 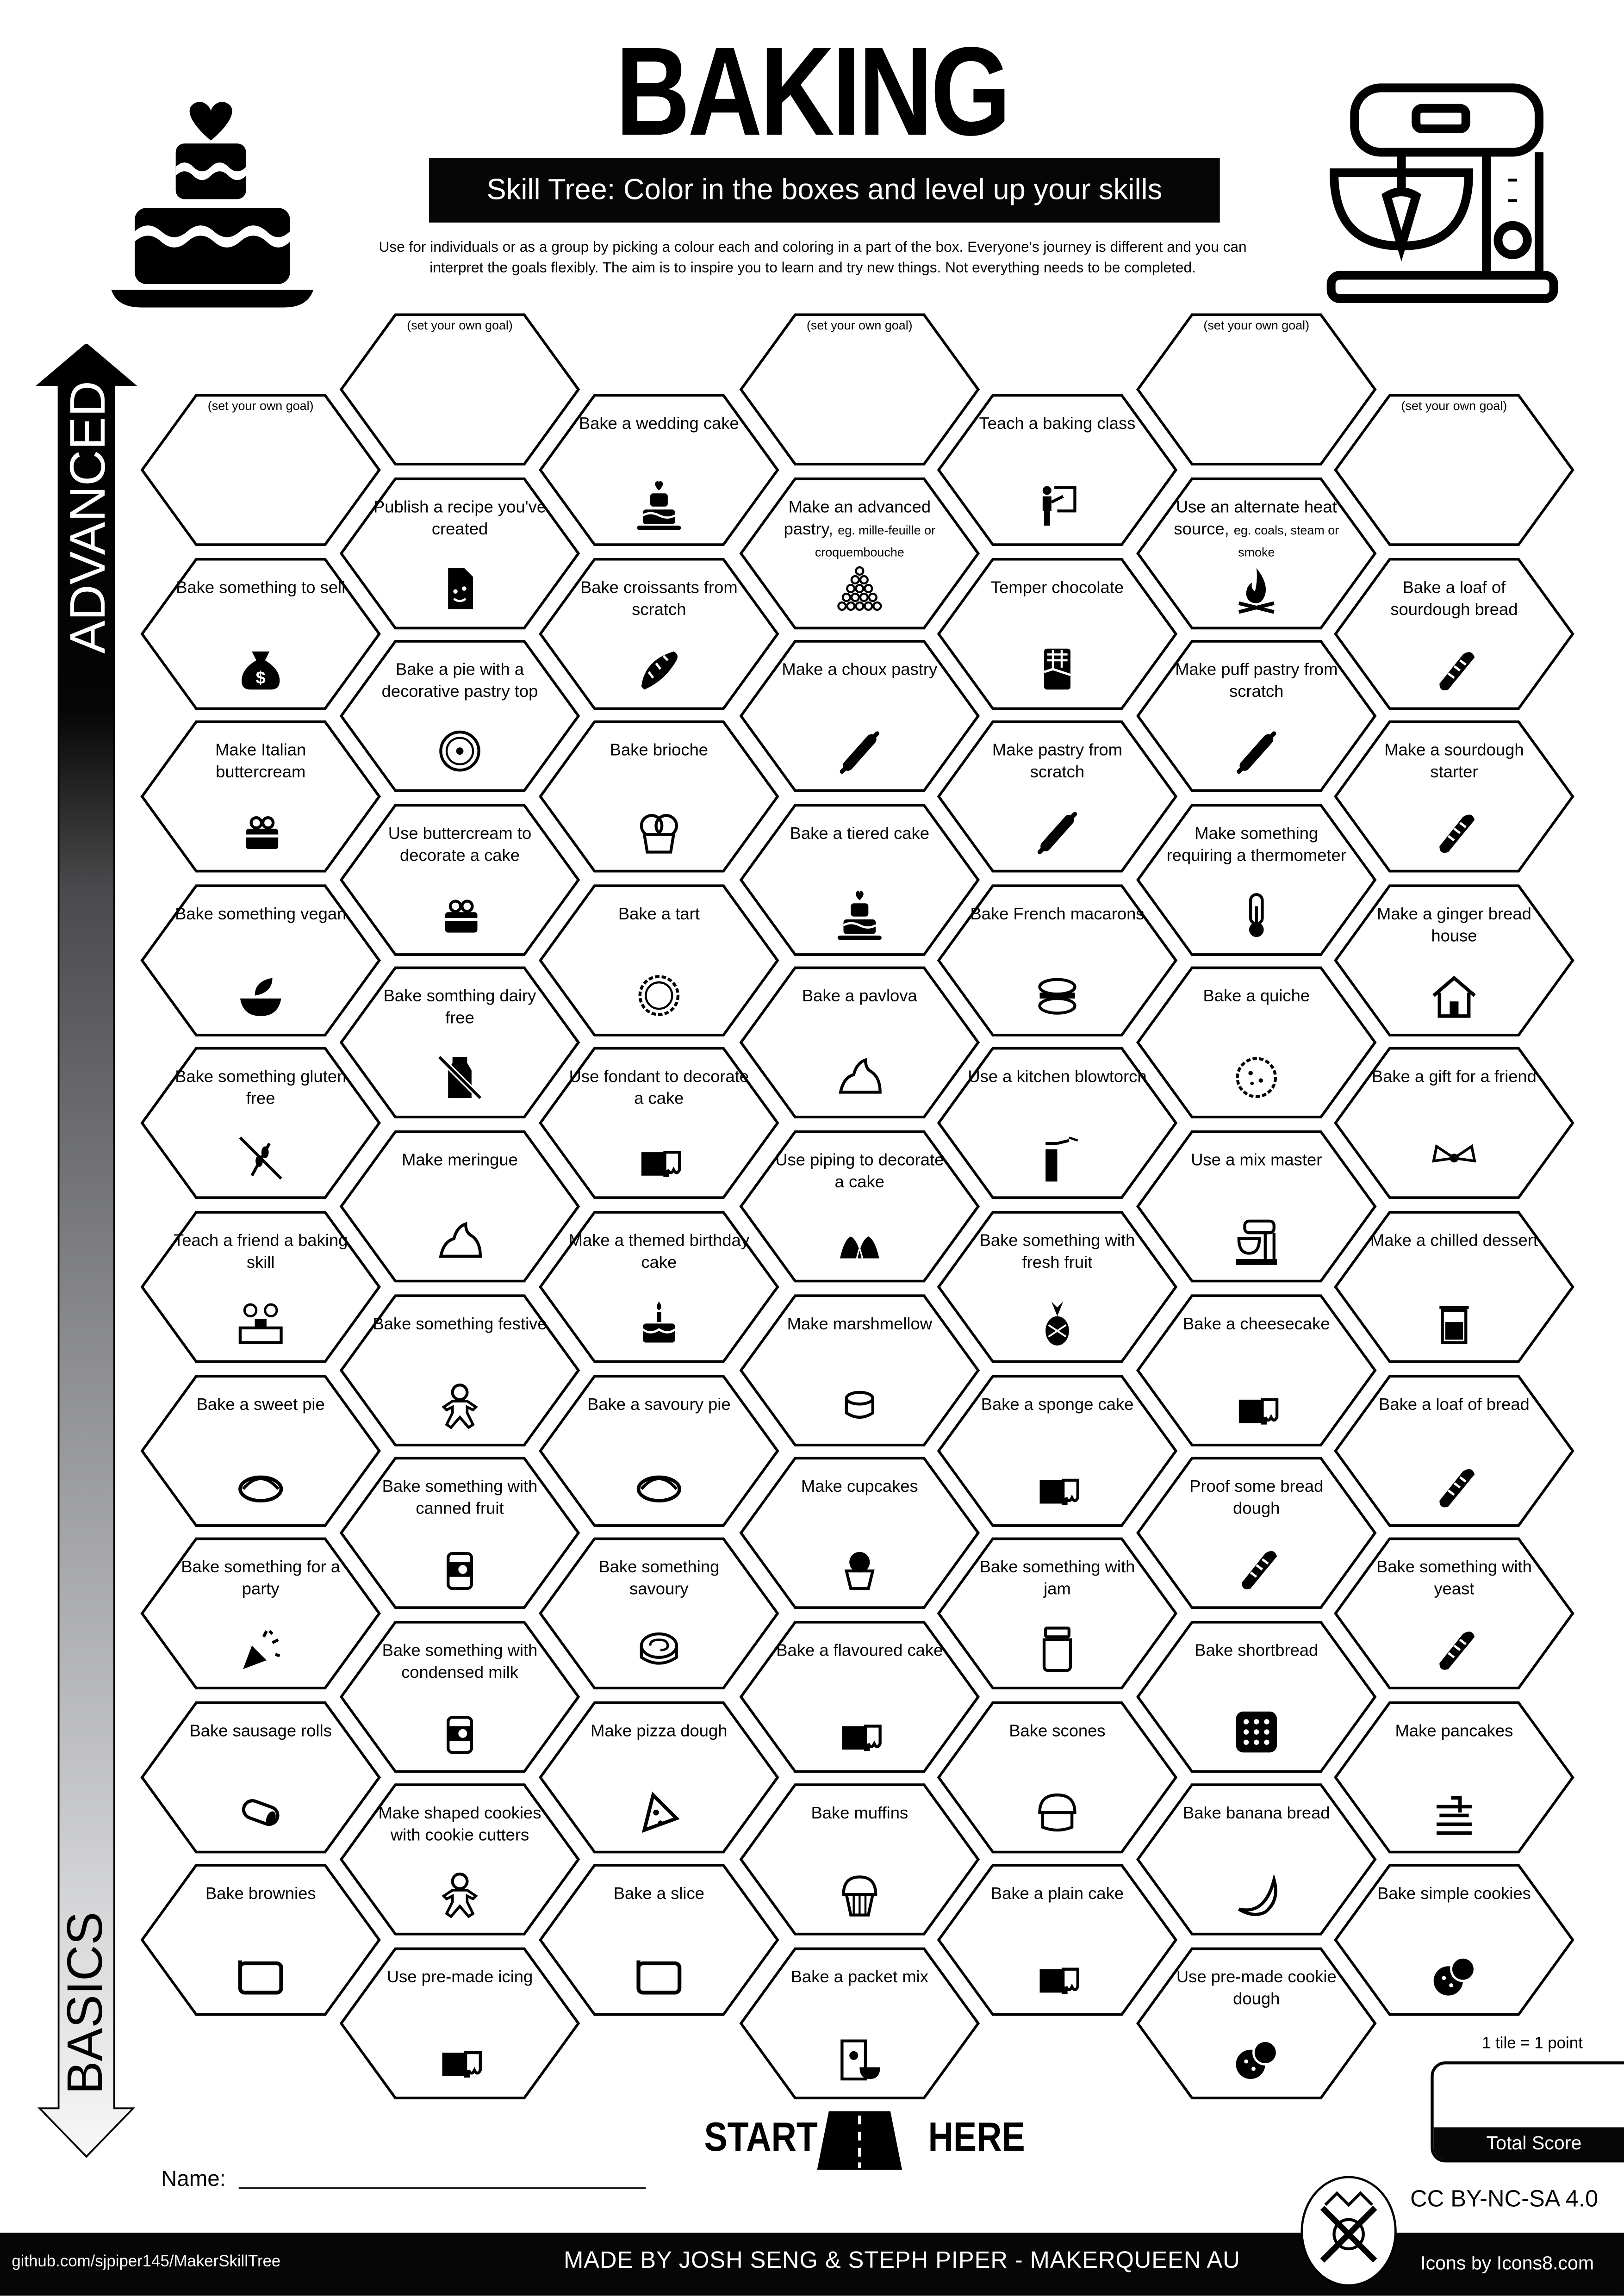 I want to click on skill-tile: Bake simple cookies, so click(x=1454, y=1941).